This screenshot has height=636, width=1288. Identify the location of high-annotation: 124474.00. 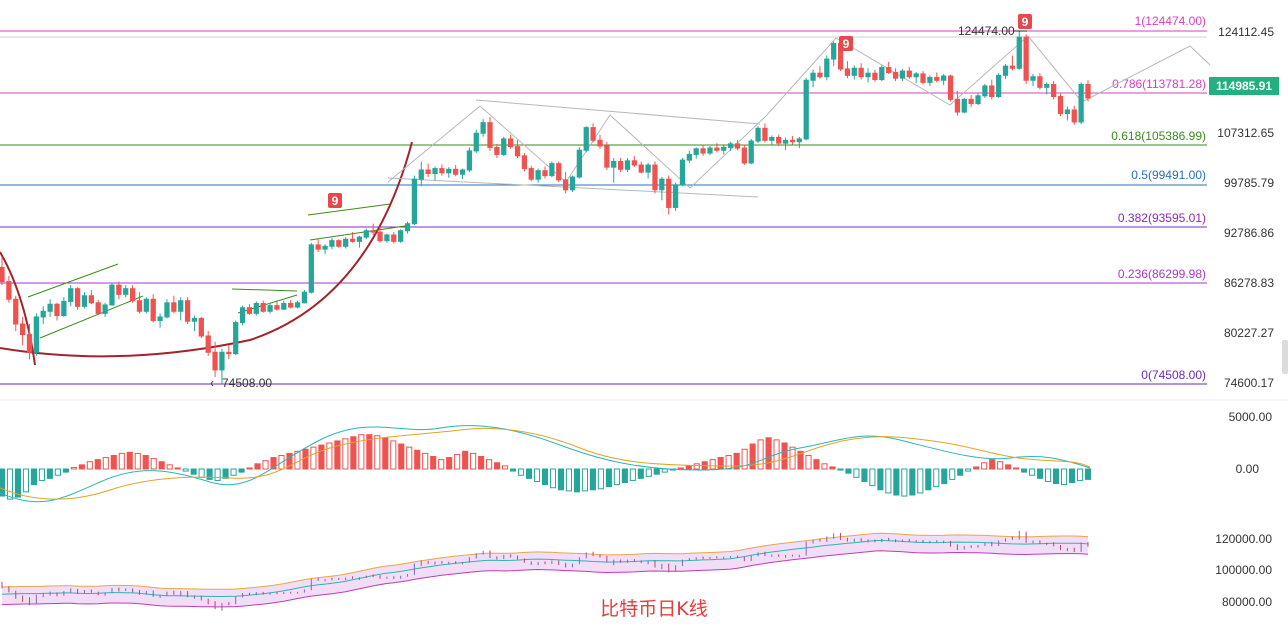
(986, 31).